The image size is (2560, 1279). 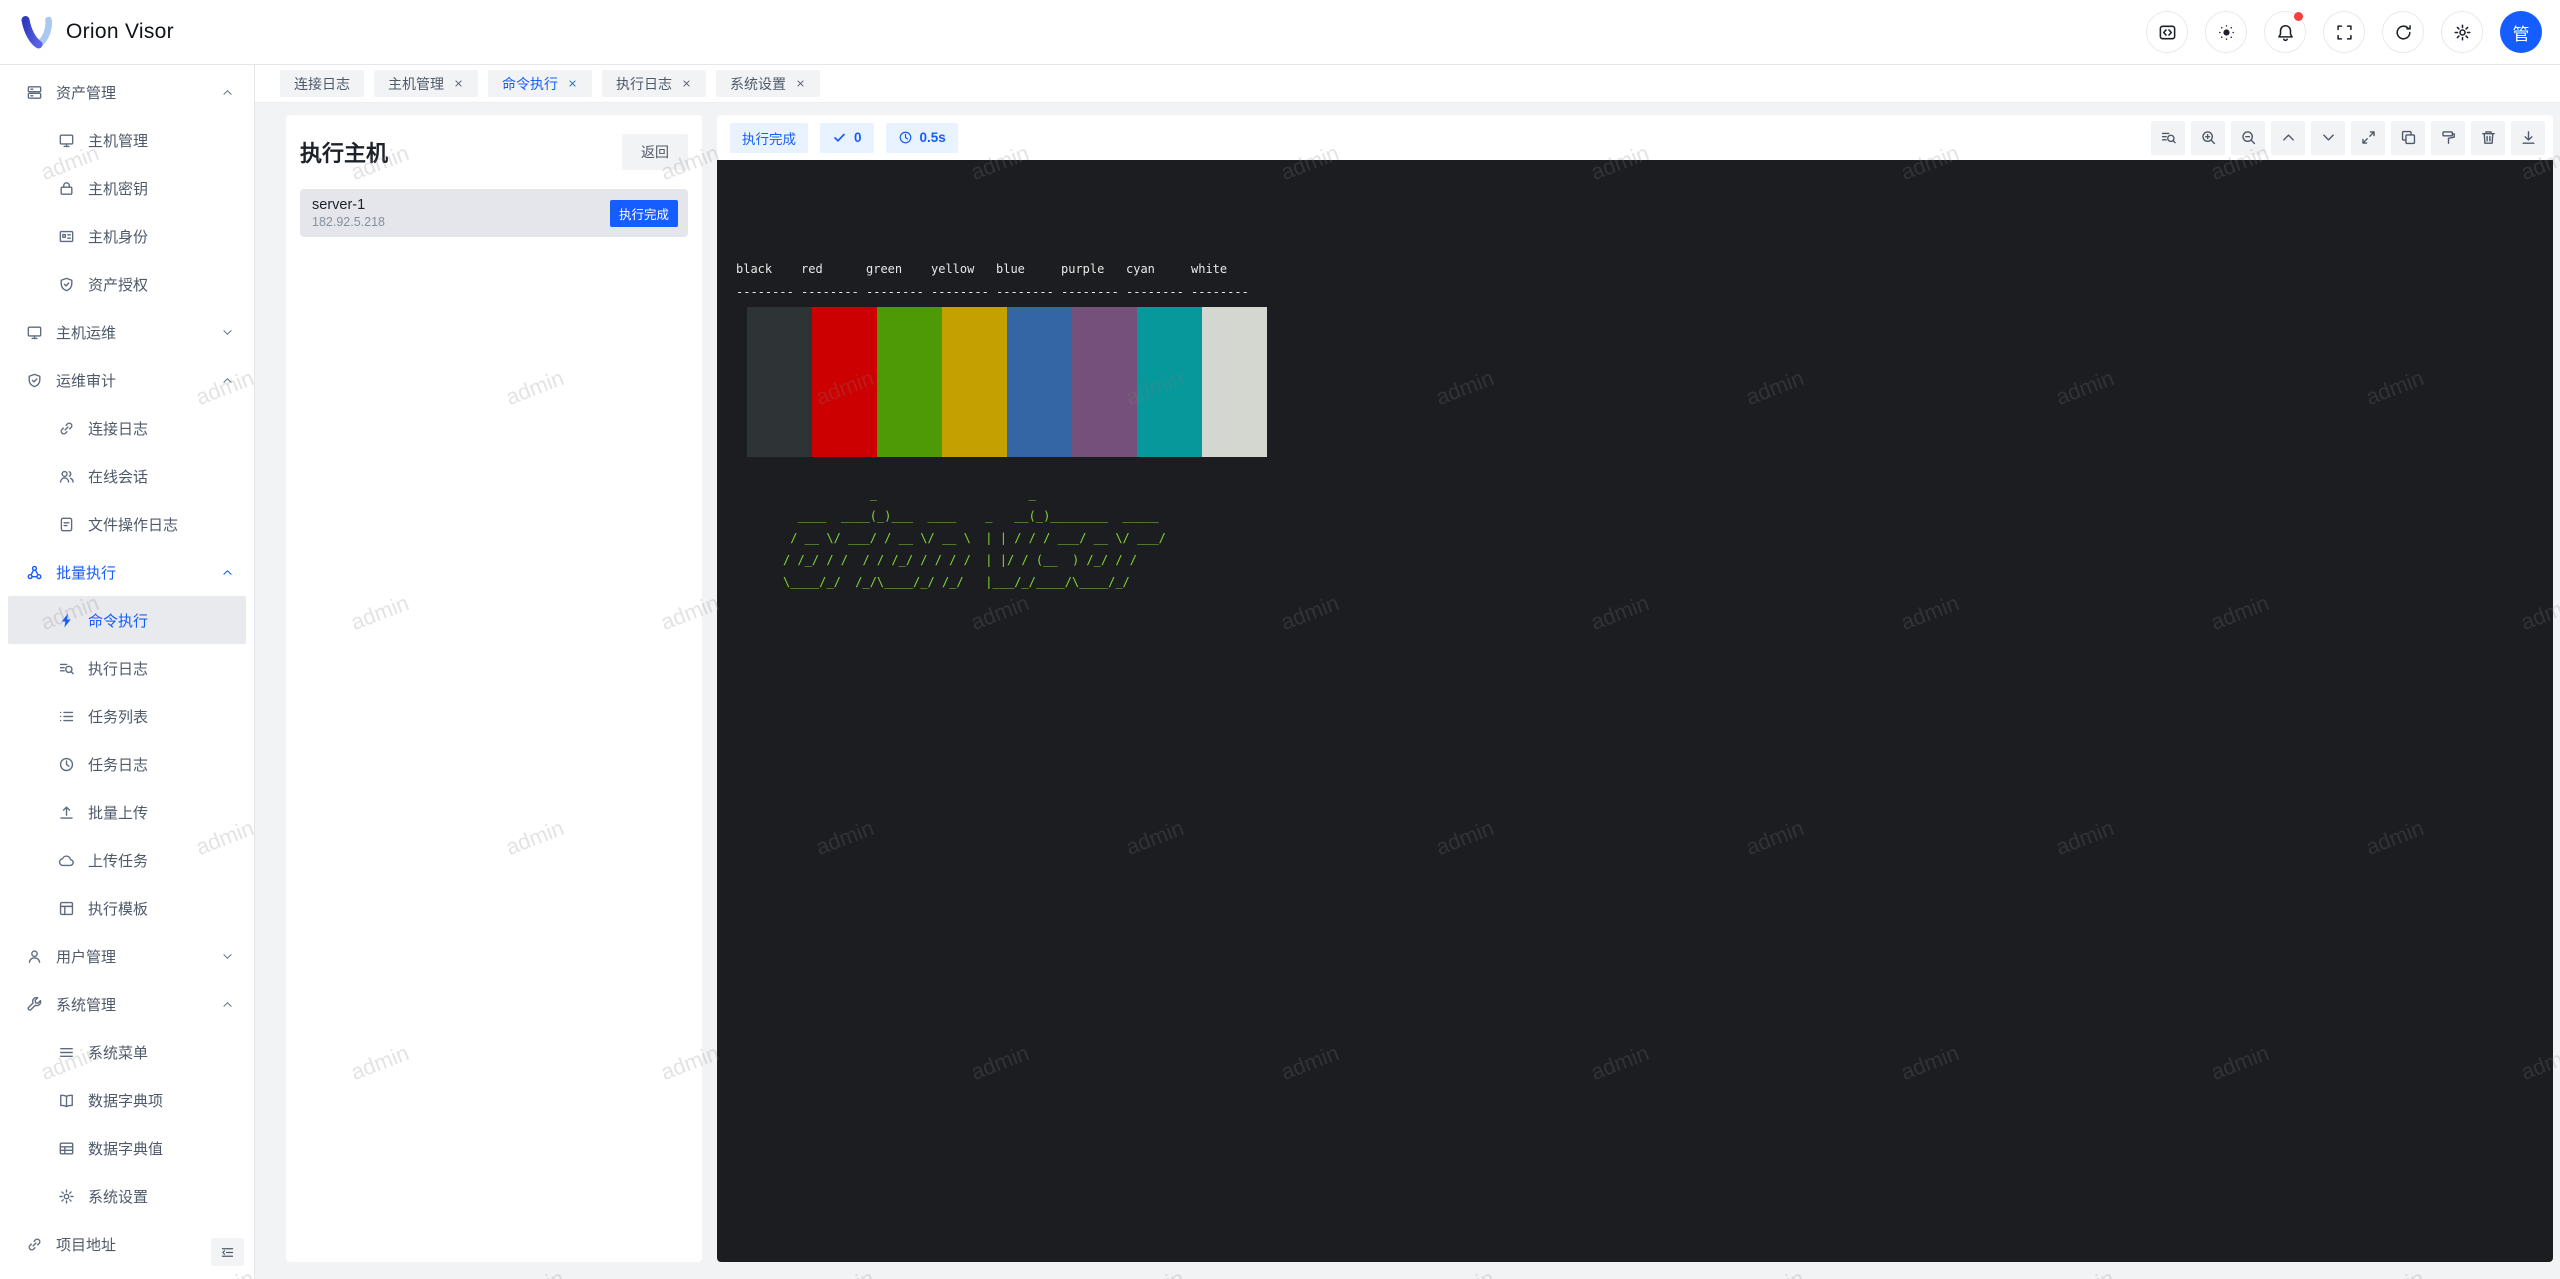 I want to click on color-name: purple, so click(x=1083, y=269).